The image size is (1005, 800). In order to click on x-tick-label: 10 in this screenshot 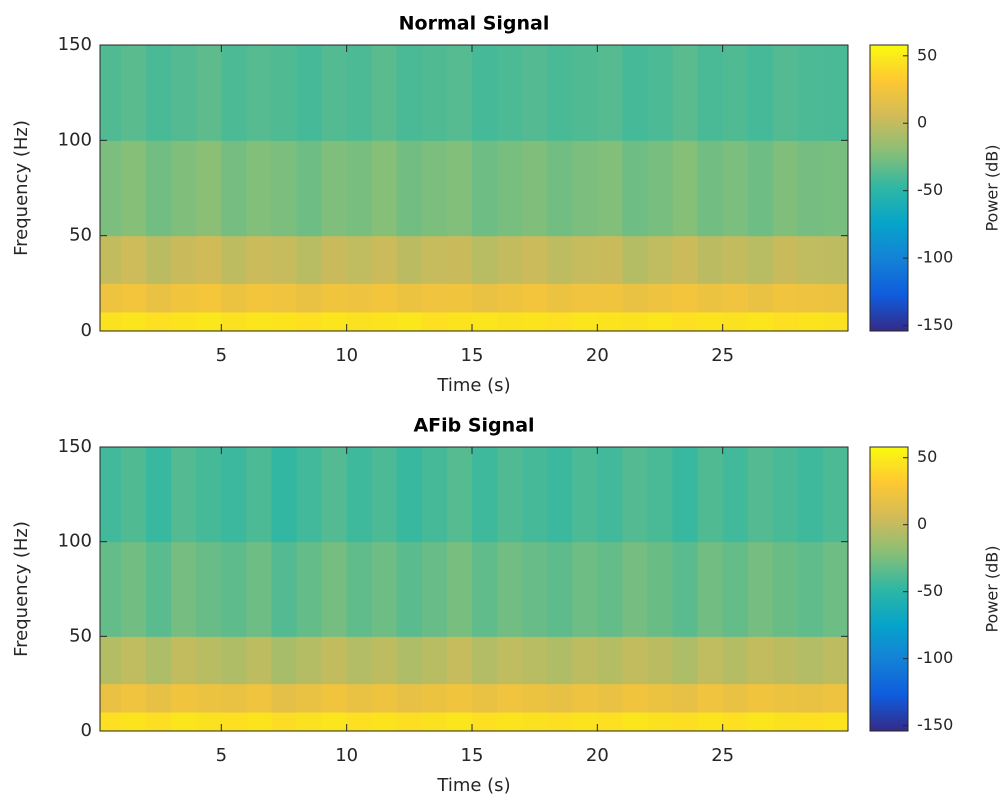, I will do `click(346, 755)`.